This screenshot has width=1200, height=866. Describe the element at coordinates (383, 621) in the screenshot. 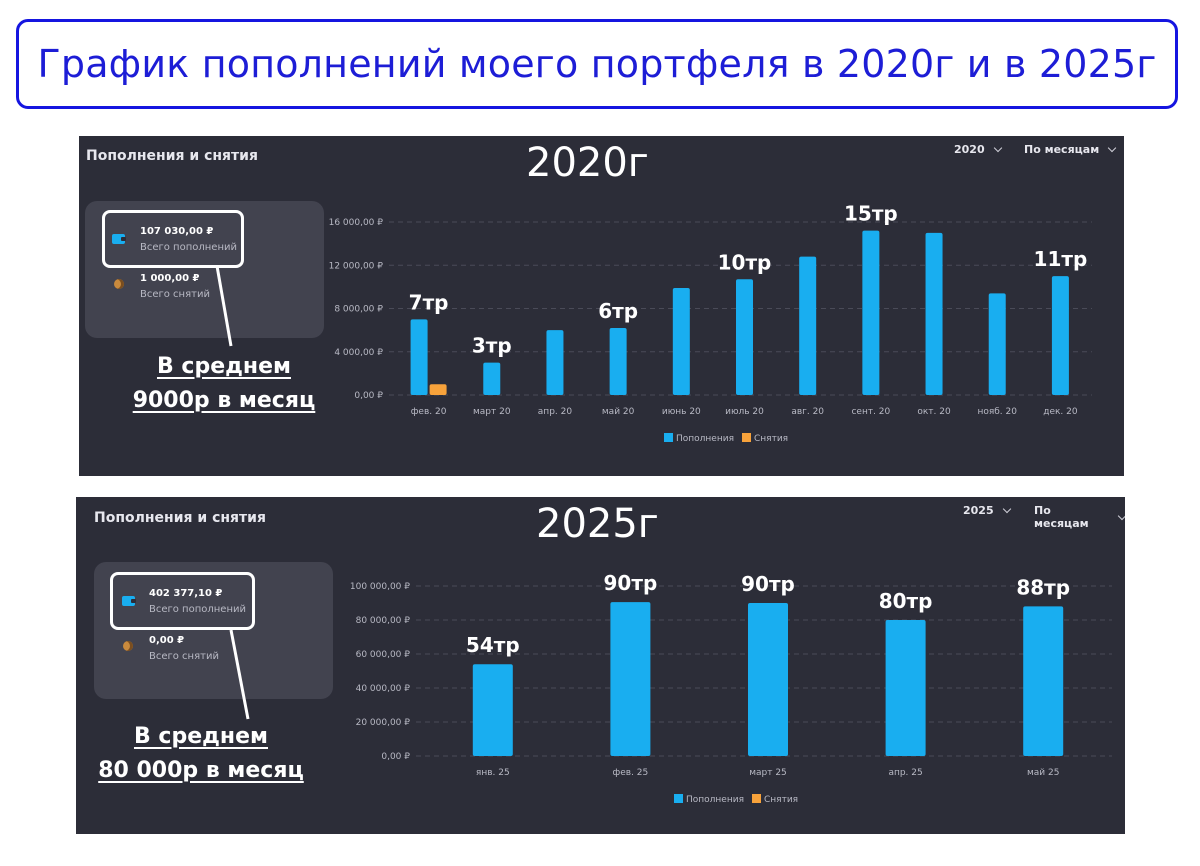

I see `y-tick-label: 80 000,00 ₽` at that location.